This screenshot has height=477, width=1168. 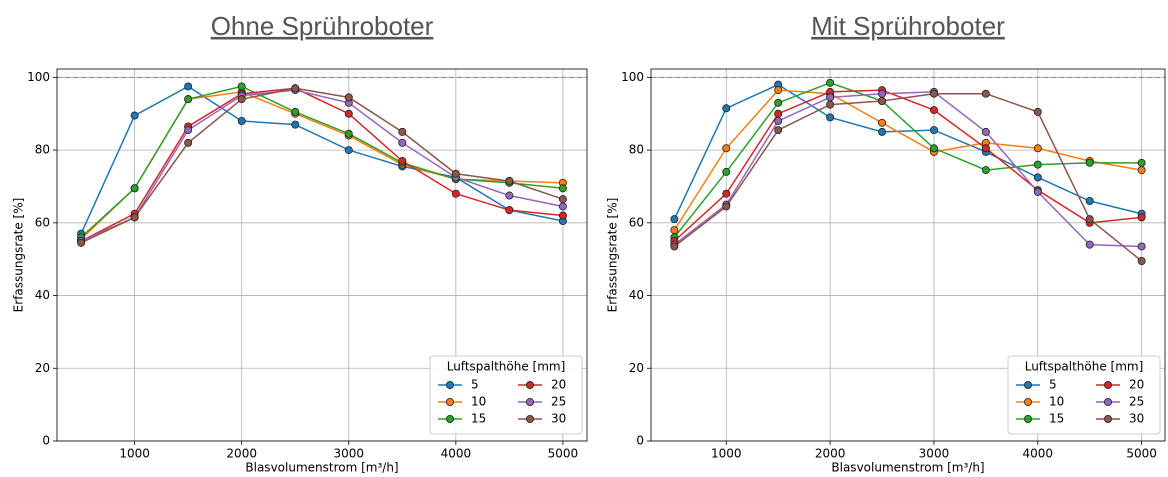 I want to click on y-axis-label: Erfassungsrate [%], so click(x=613, y=255).